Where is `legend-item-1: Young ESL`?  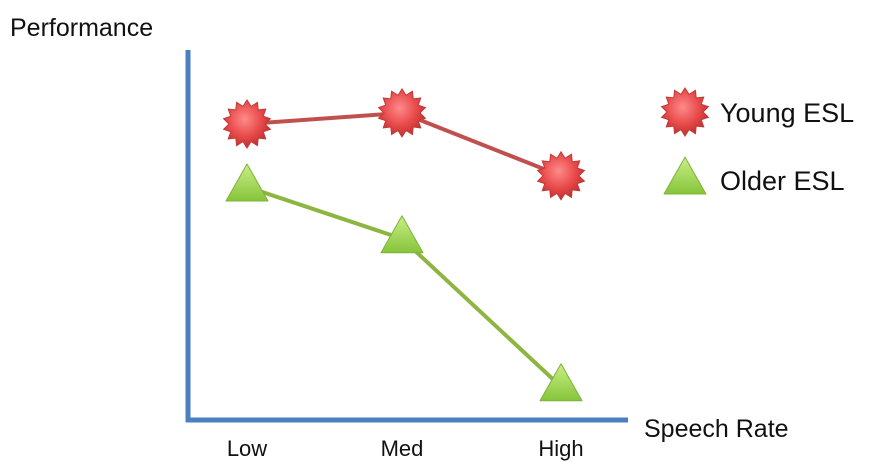 legend-item-1: Young ESL is located at coordinates (757, 112).